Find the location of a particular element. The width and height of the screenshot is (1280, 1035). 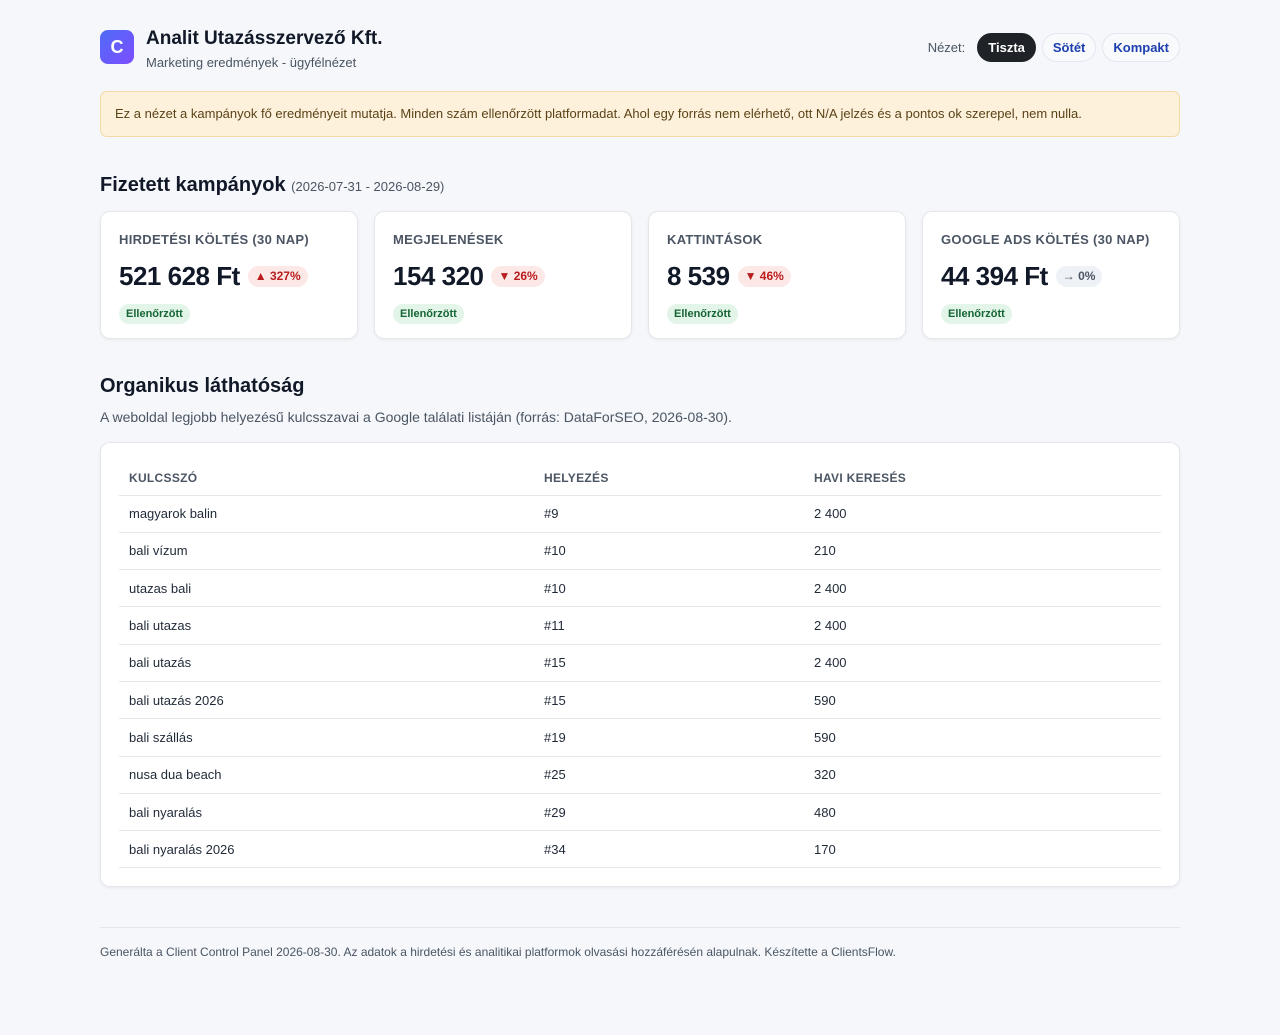

position-cell: #34 is located at coordinates (669, 849).